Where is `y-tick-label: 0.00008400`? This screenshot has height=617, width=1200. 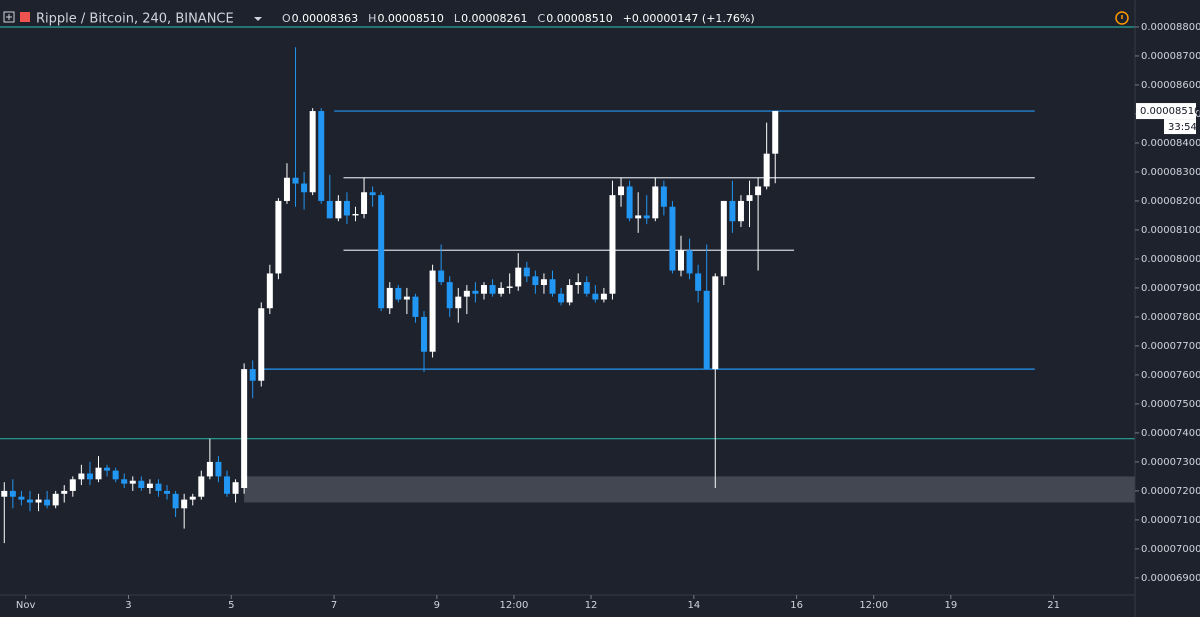 y-tick-label: 0.00008400 is located at coordinates (1170, 143).